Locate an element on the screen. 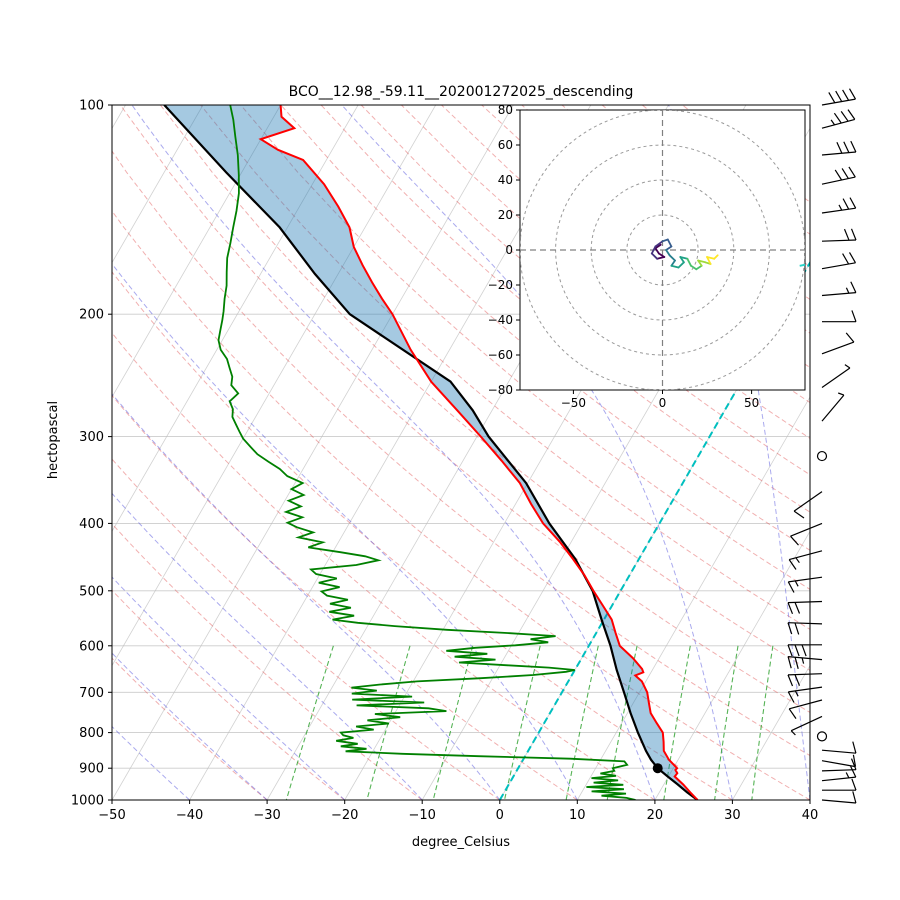 This screenshot has width=900, height=900. y-tick-label: 300 is located at coordinates (91, 437).